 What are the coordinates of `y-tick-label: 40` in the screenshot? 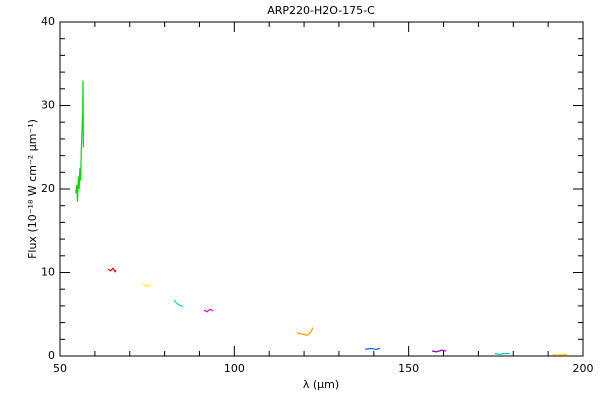 It's located at (48, 21).